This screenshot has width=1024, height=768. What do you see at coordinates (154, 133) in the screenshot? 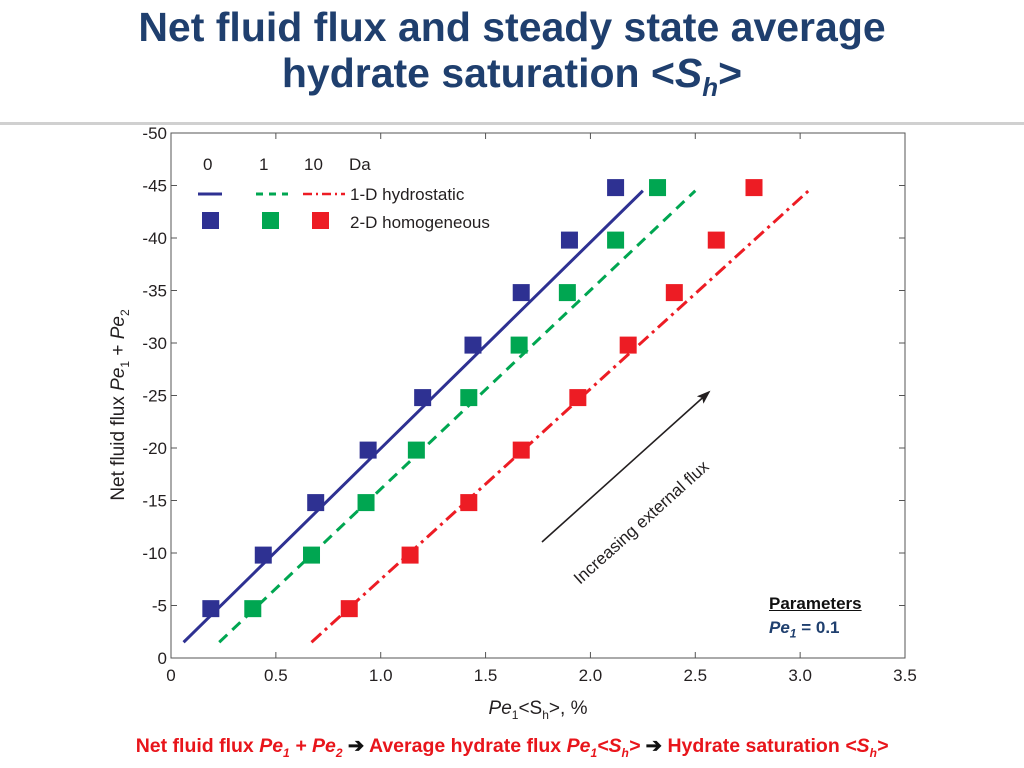
I see `y-tick-label: -50` at bounding box center [154, 133].